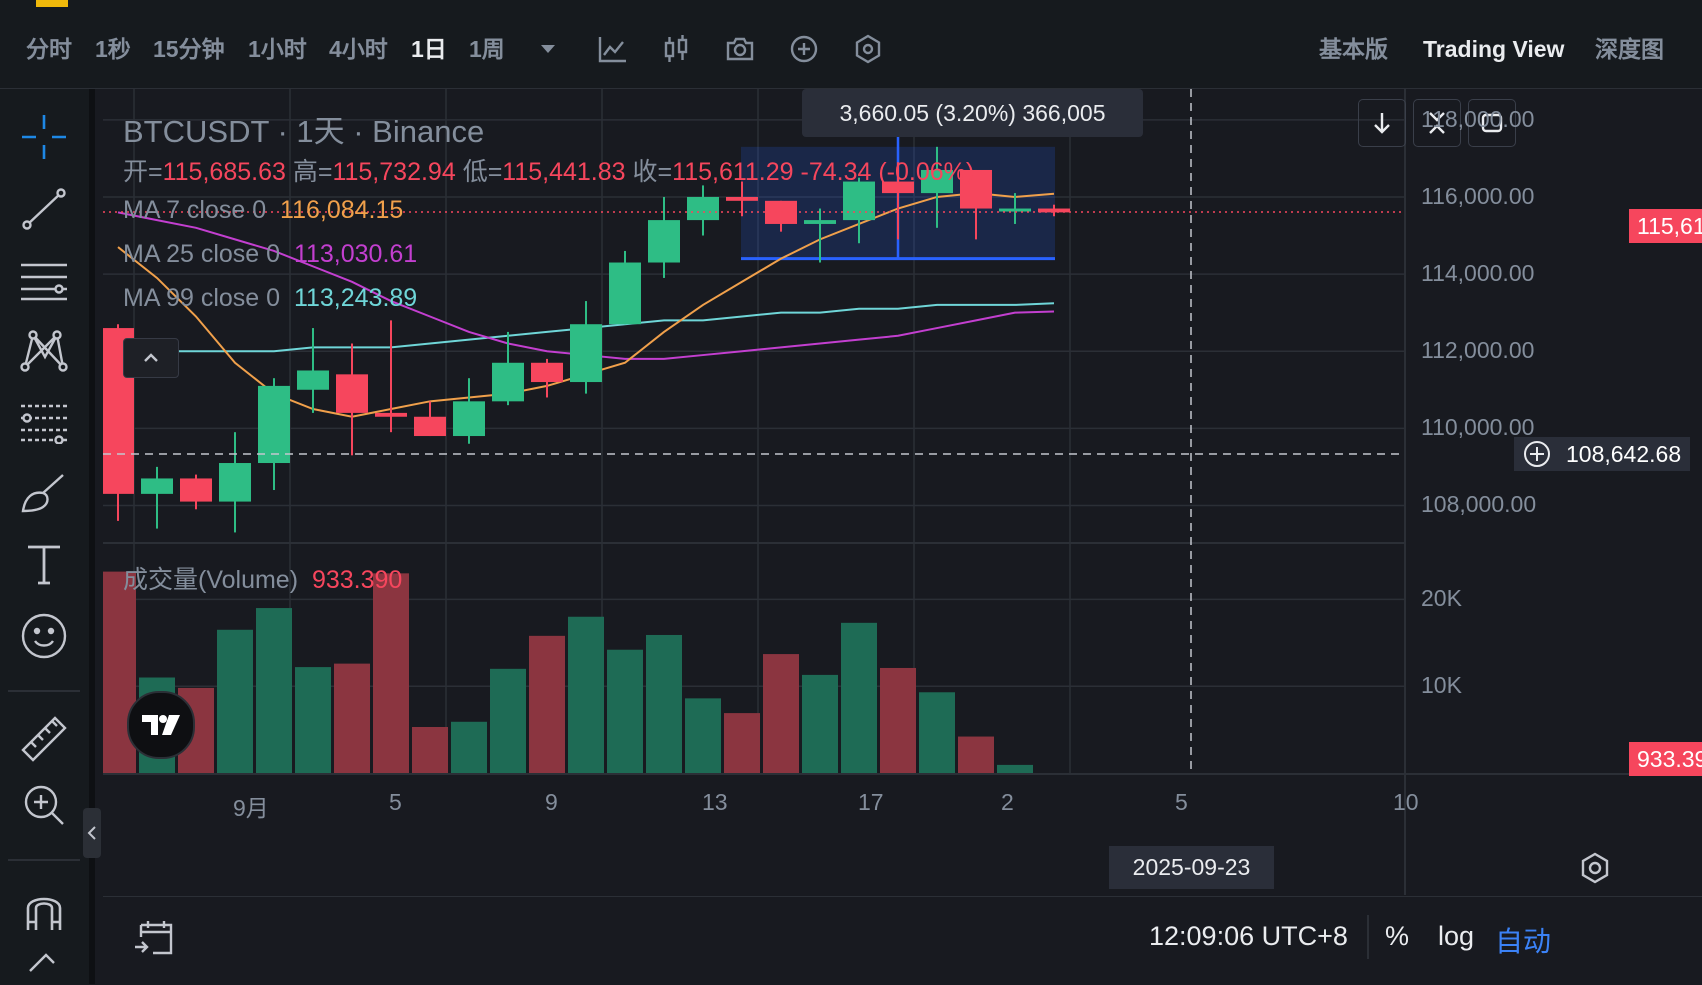 The image size is (1702, 985). I want to click on ruler-icon, so click(44, 739).